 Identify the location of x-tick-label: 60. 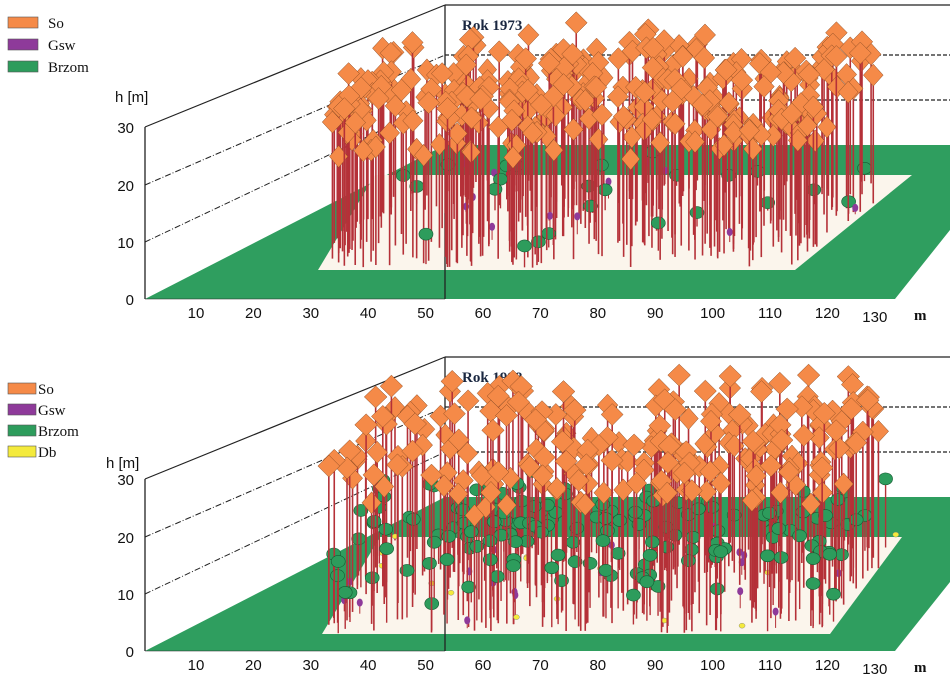
(483, 313).